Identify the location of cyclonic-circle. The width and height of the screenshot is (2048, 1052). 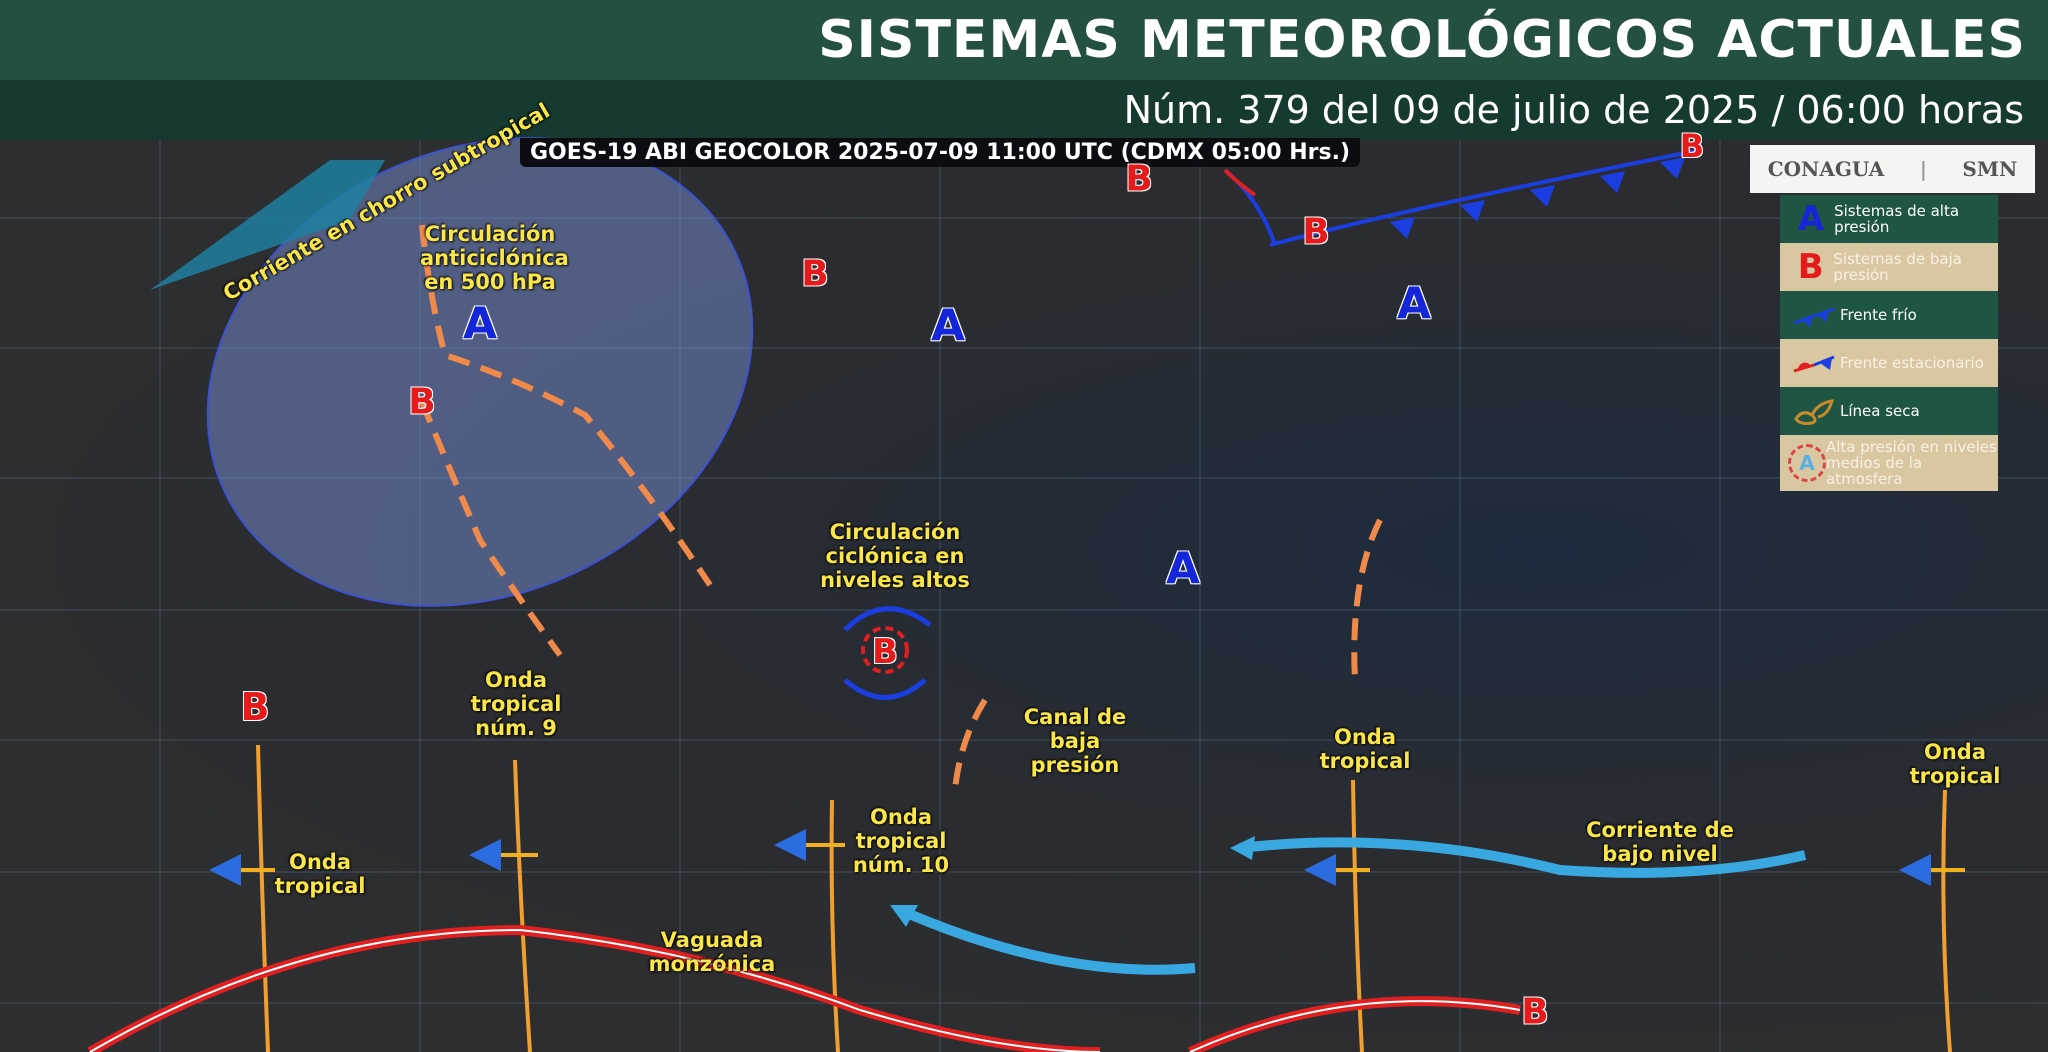
(885, 650).